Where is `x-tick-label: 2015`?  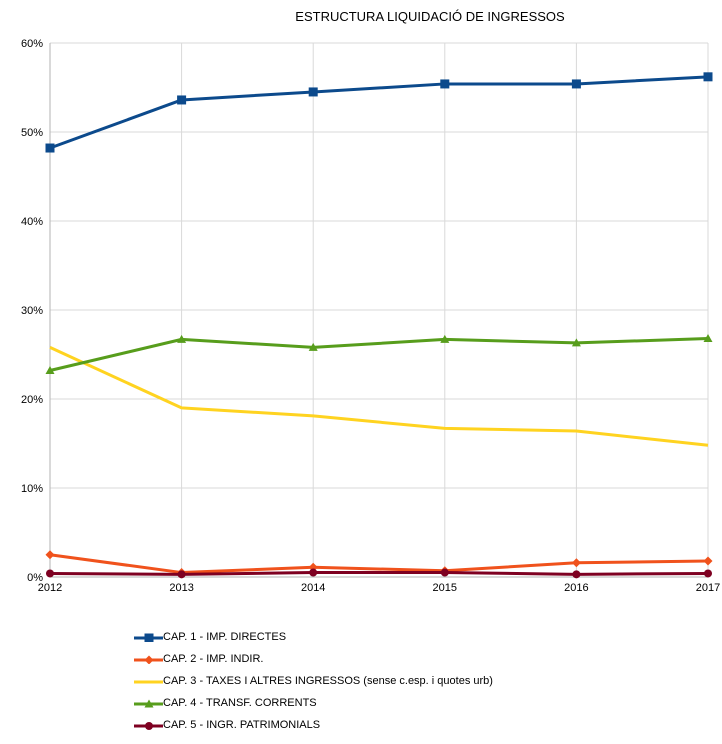 x-tick-label: 2015 is located at coordinates (445, 588).